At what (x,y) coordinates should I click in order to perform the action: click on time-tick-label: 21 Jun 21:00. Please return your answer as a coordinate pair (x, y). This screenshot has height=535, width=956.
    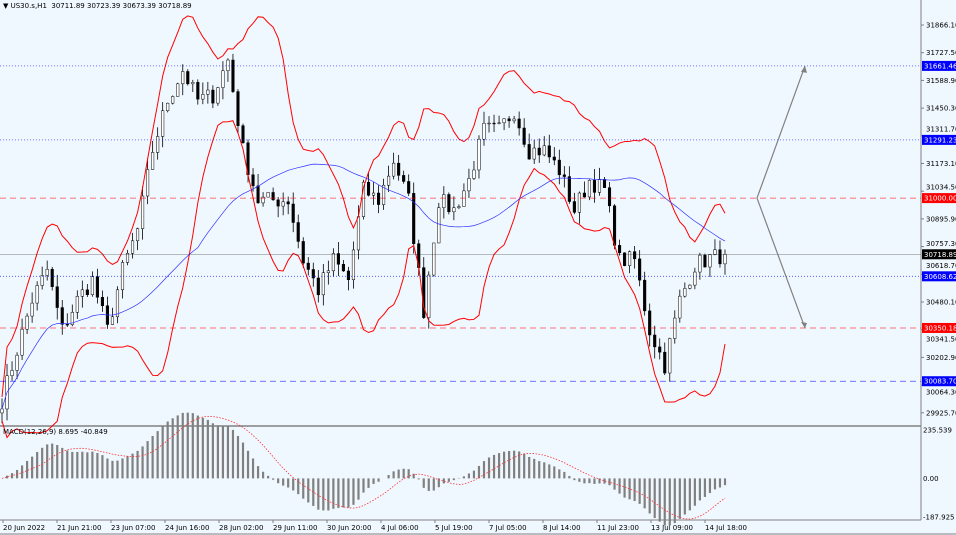
    Looking at the image, I should click on (79, 528).